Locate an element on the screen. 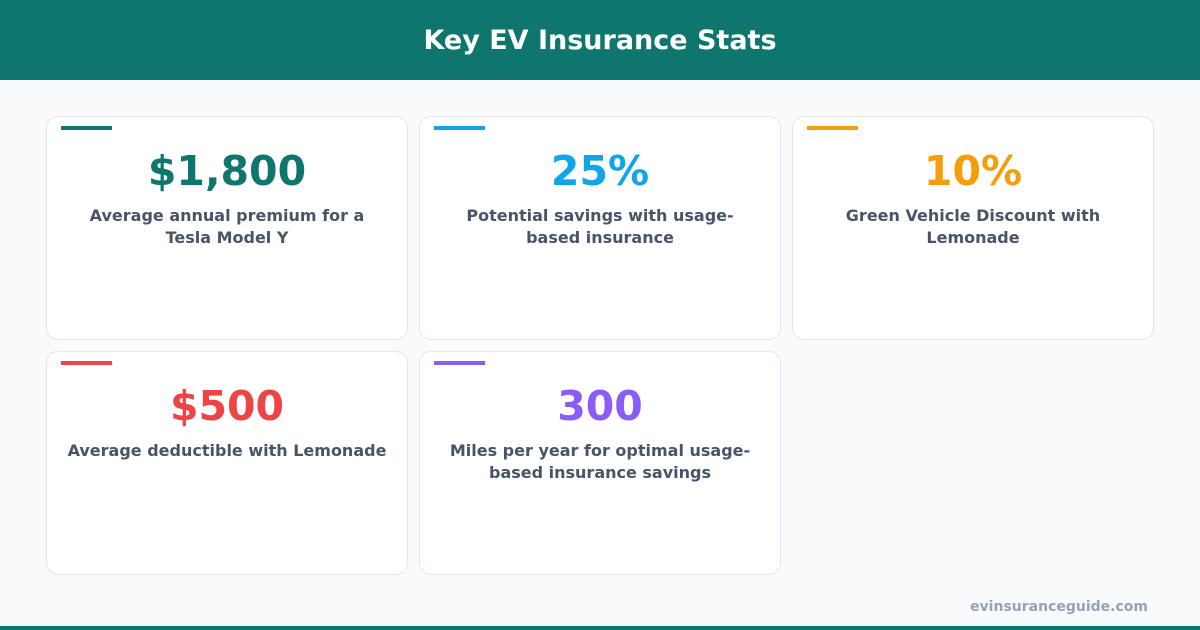  stat-card: 10% Green Vehicle Discount with Lemonade is located at coordinates (973, 228).